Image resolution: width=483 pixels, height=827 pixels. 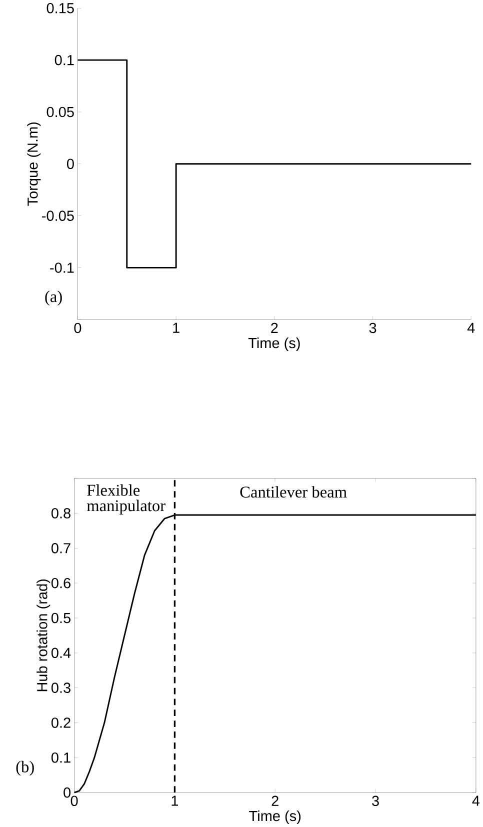 What do you see at coordinates (60, 513) in the screenshot?
I see `y-tick-label: 0.8` at bounding box center [60, 513].